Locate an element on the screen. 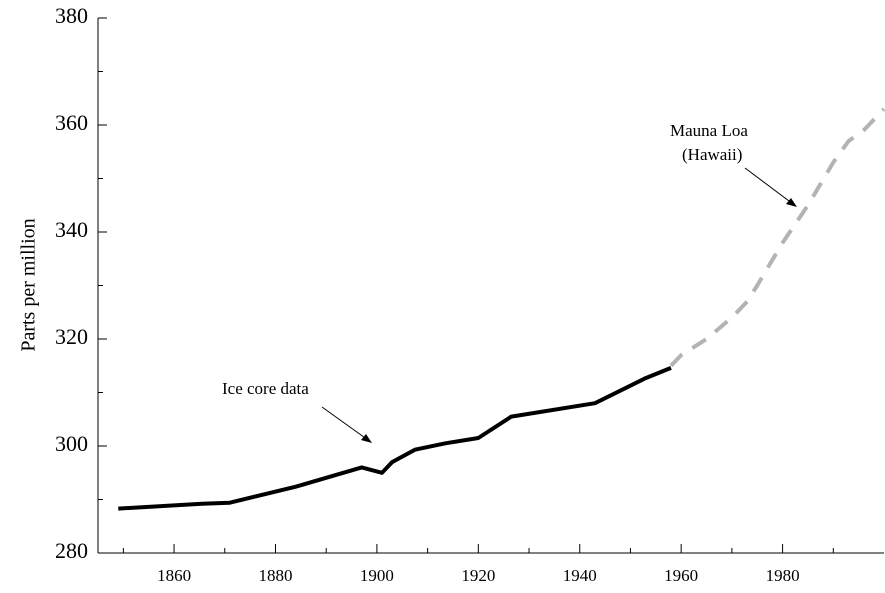 This screenshot has height=593, width=885. y-tick-label: 280 is located at coordinates (71, 550).